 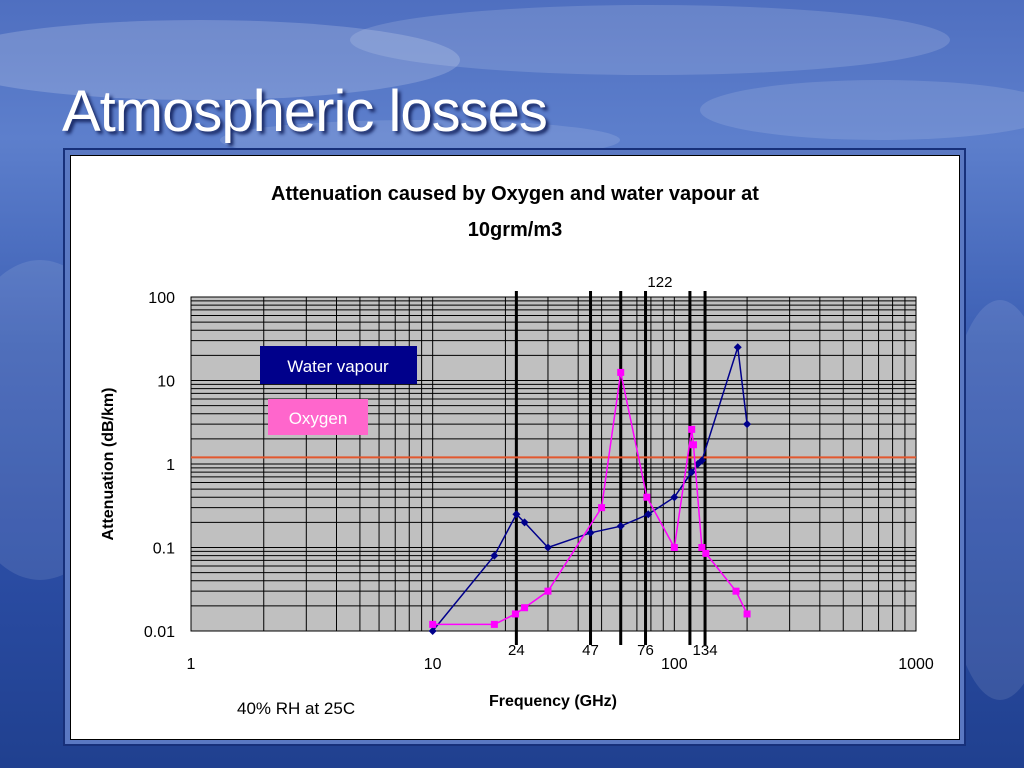 I want to click on frequency-marker-label: 47, so click(x=590, y=650).